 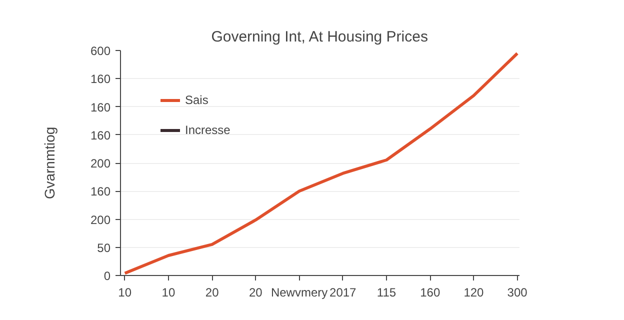 I want to click on x-tick-label: 2017, so click(x=343, y=293).